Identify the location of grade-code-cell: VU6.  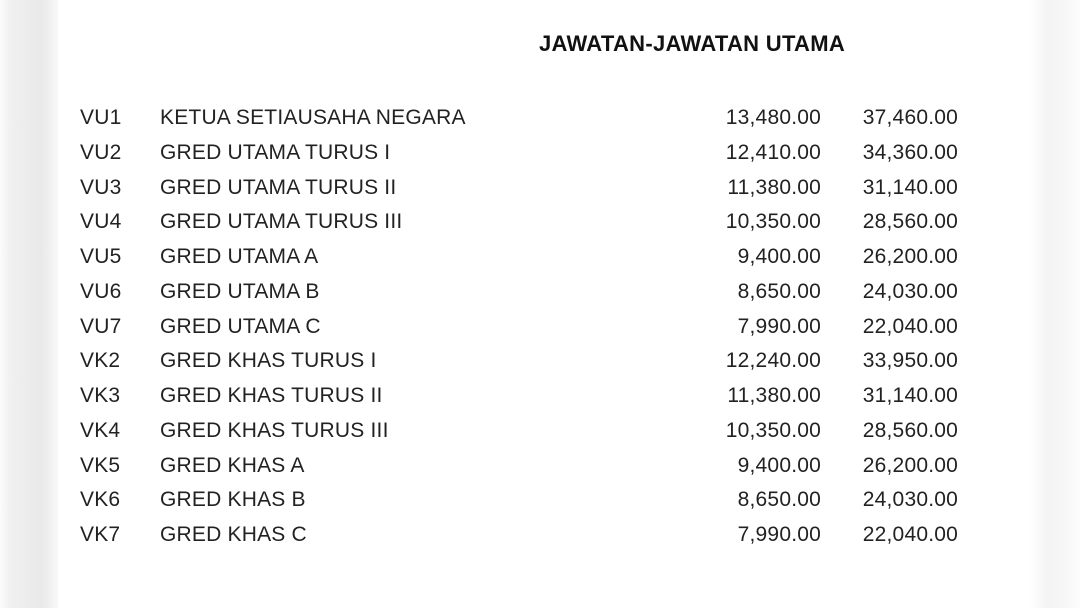
(101, 291).